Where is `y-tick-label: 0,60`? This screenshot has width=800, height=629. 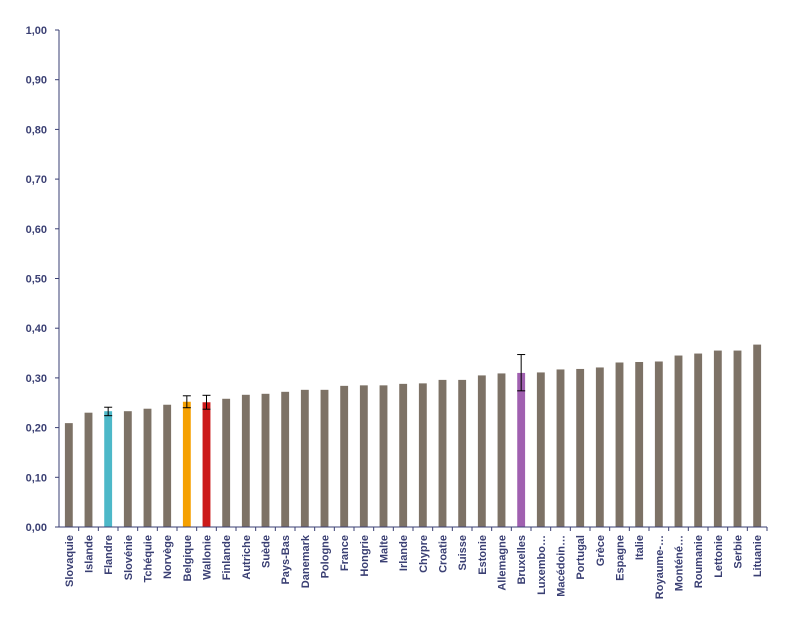
y-tick-label: 0,60 is located at coordinates (36, 230).